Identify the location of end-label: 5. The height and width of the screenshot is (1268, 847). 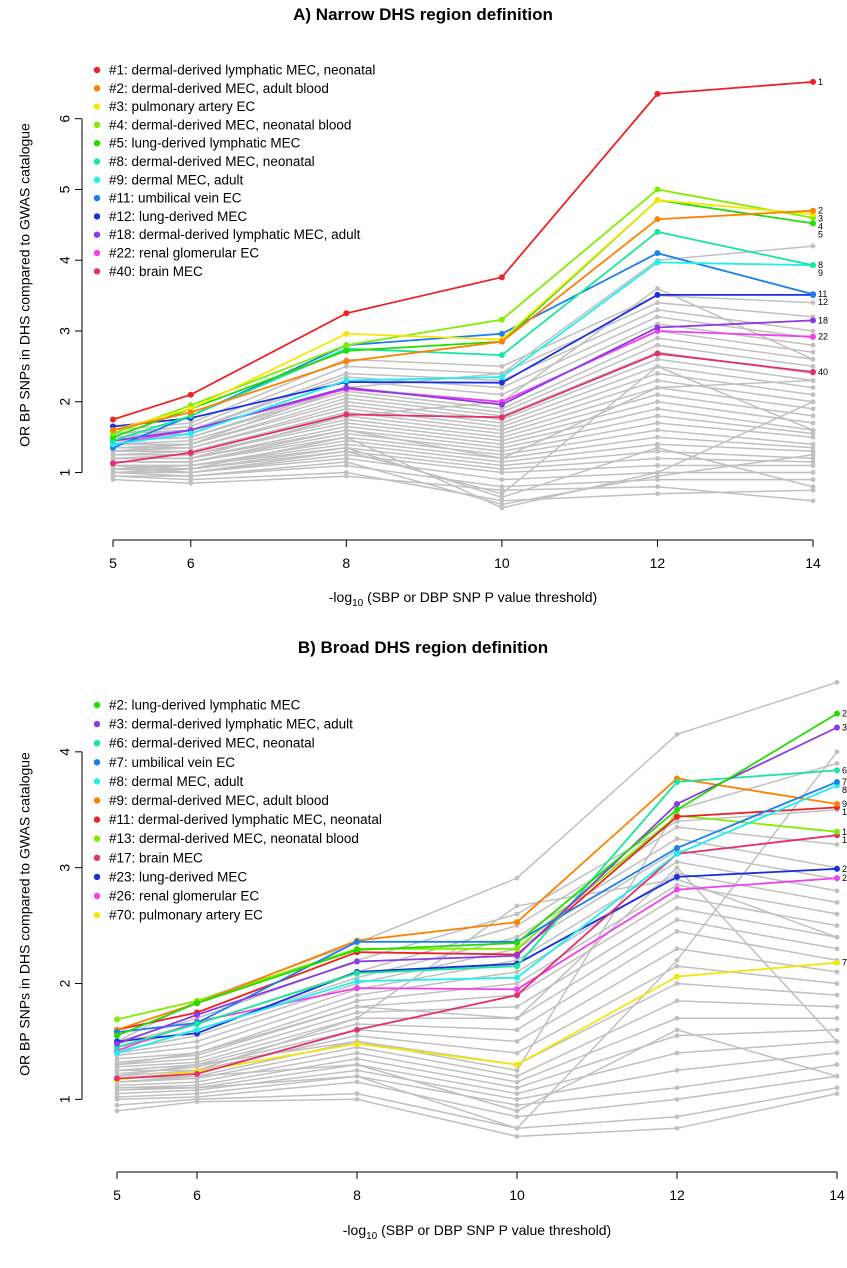
(820, 235).